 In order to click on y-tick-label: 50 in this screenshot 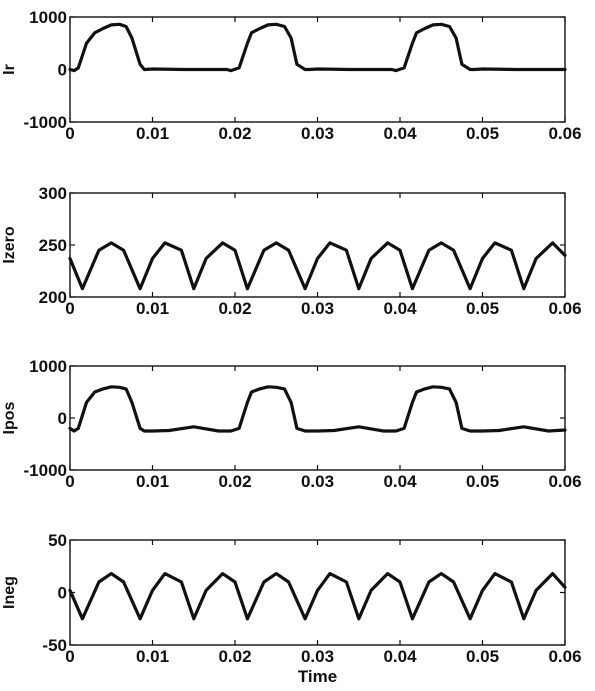, I will do `click(57, 540)`.